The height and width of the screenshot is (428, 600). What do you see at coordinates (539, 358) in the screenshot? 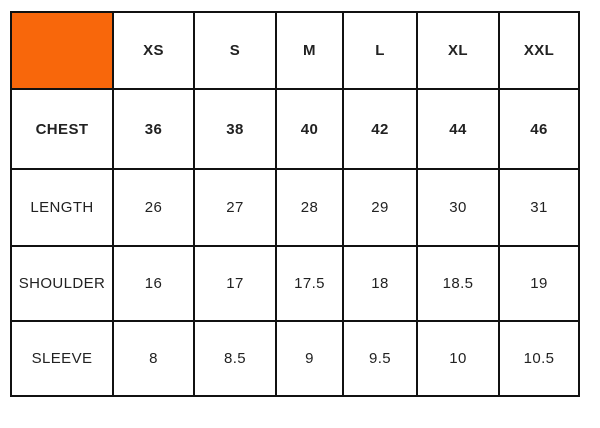
I see `table-cell: 10.5` at bounding box center [539, 358].